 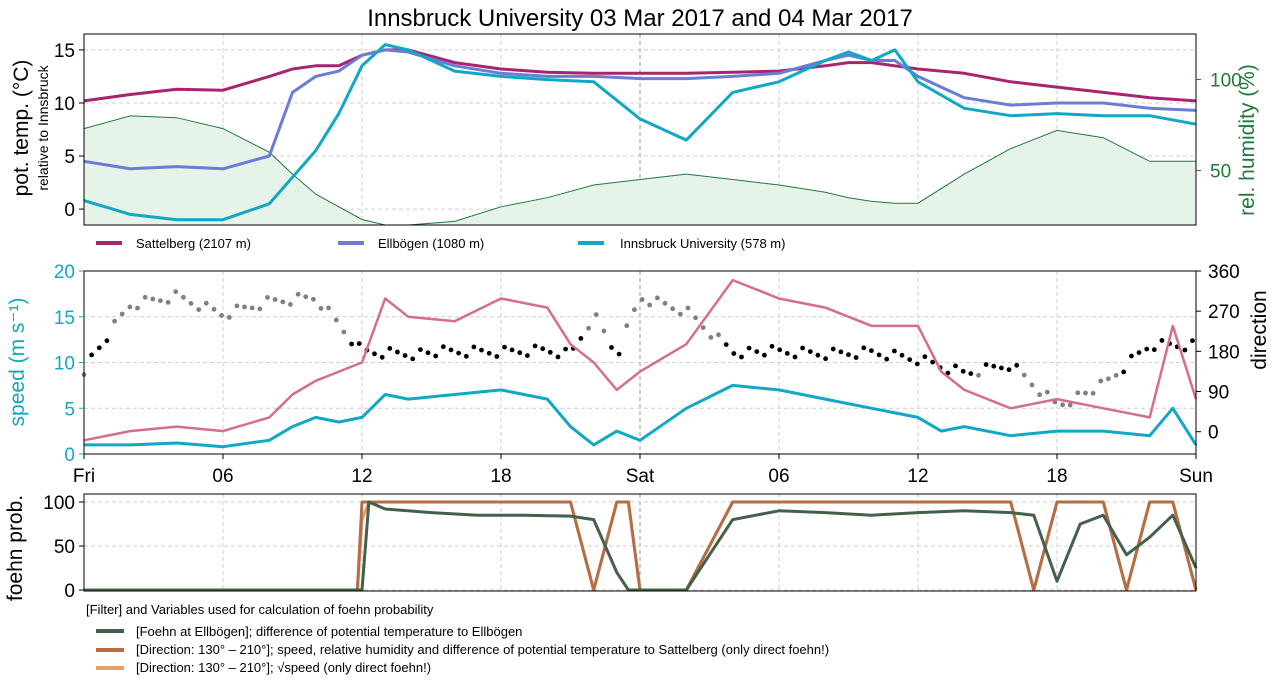 What do you see at coordinates (84, 476) in the screenshot?
I see `x-tick-label: Fri` at bounding box center [84, 476].